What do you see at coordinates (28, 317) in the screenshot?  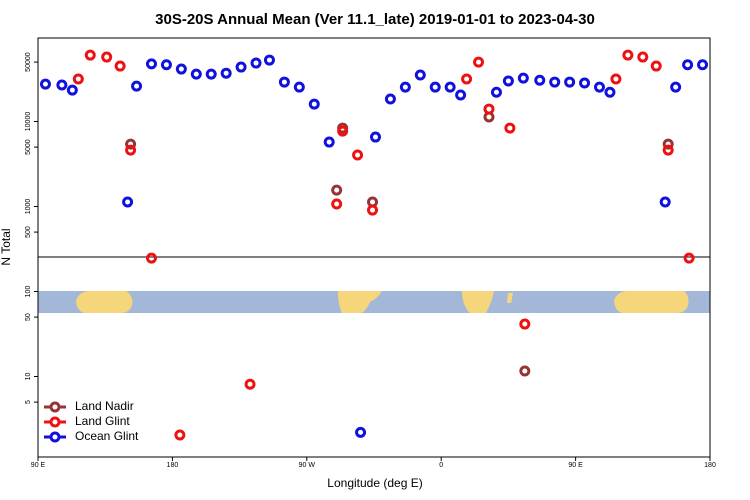 I see `y-tick-label: 50` at bounding box center [28, 317].